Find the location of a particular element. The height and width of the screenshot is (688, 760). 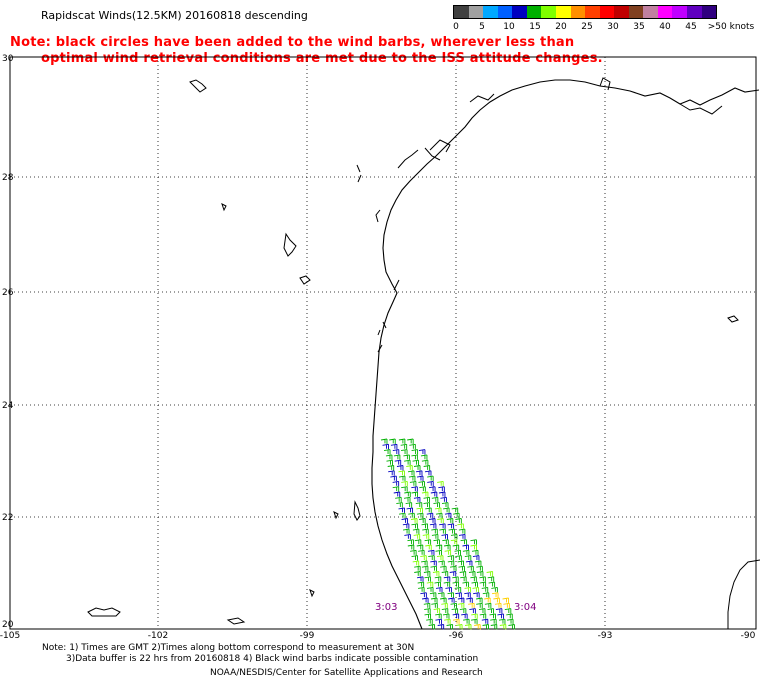

legend-label: >50 knots is located at coordinates (731, 27).